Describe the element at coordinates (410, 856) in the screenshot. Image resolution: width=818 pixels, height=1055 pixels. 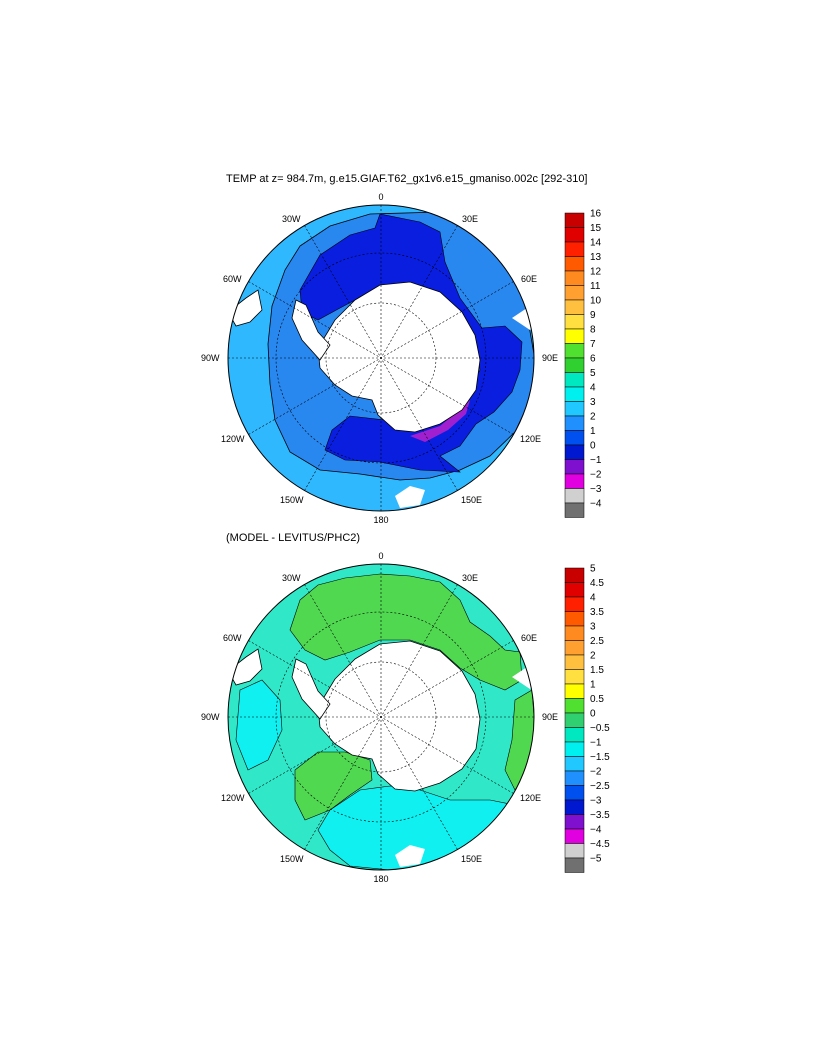
I see `map-2-nz-region` at that location.